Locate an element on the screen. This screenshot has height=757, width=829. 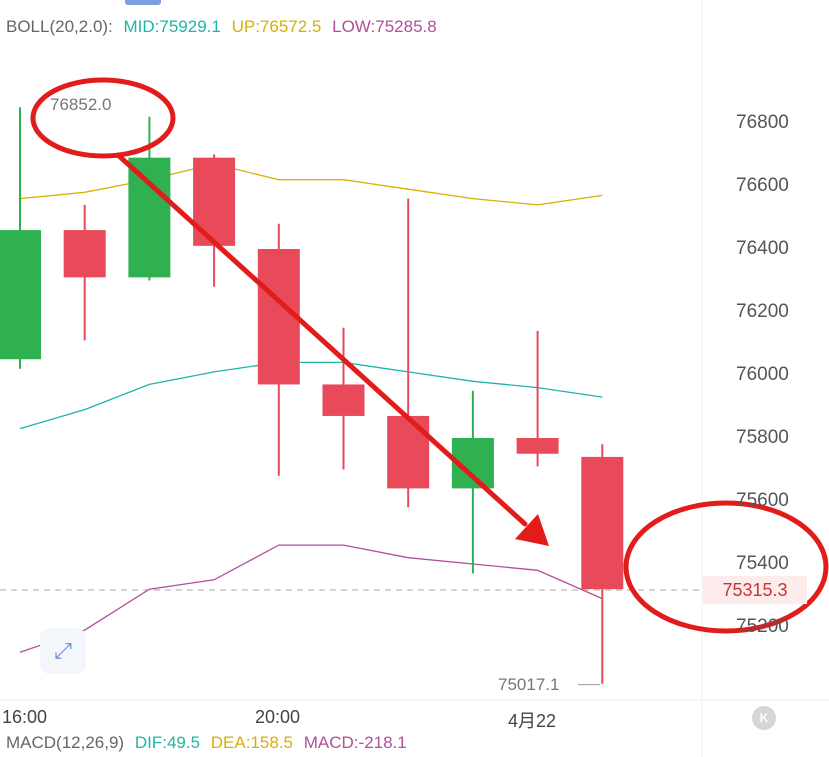
low-price-label: 75017.1 is located at coordinates (529, 684).